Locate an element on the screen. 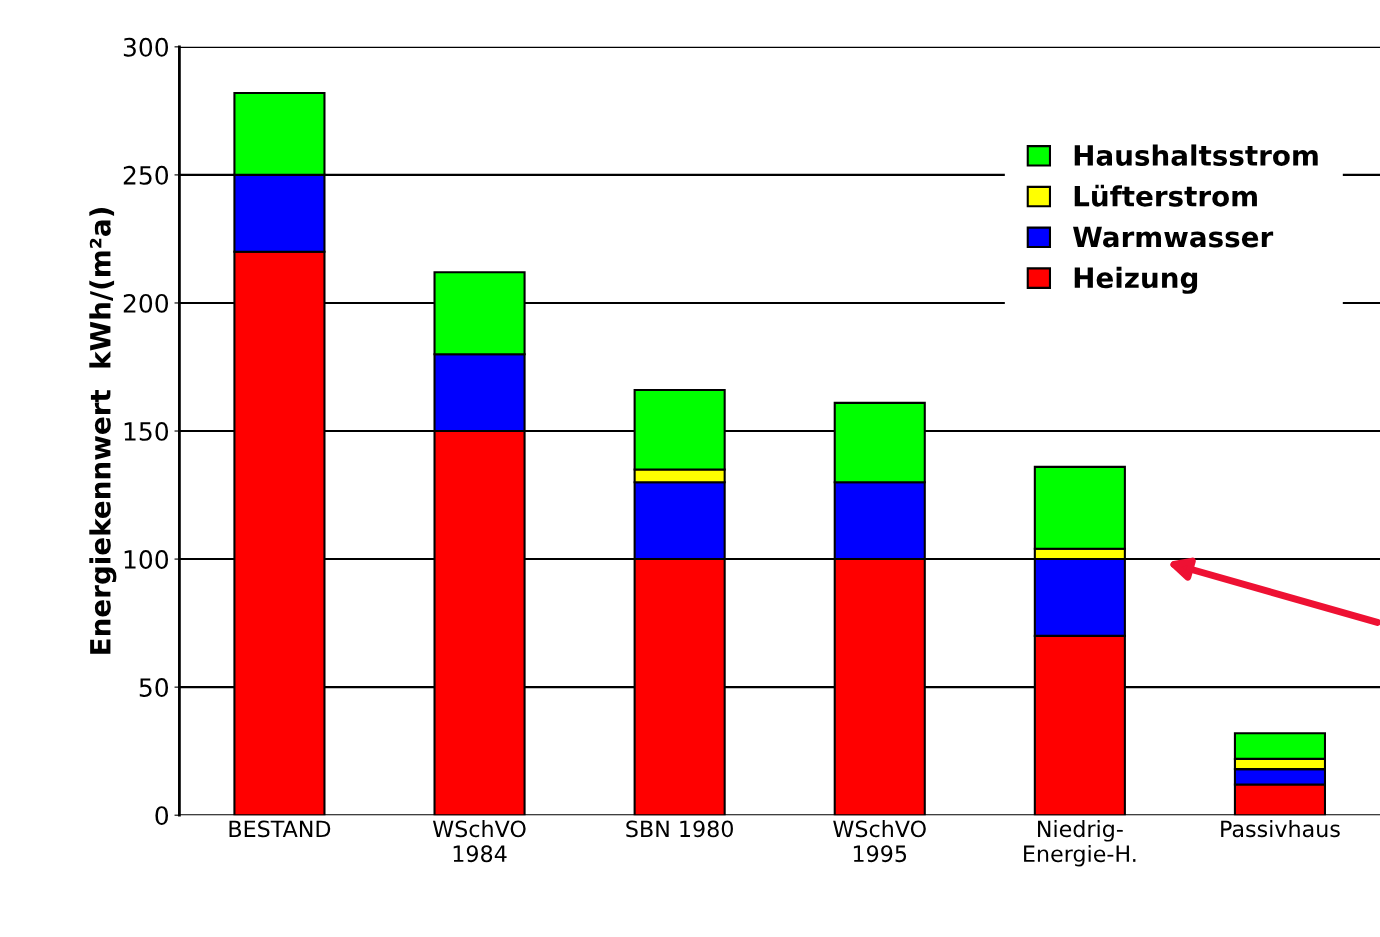  y-tick-label: 200 is located at coordinates (146, 303).